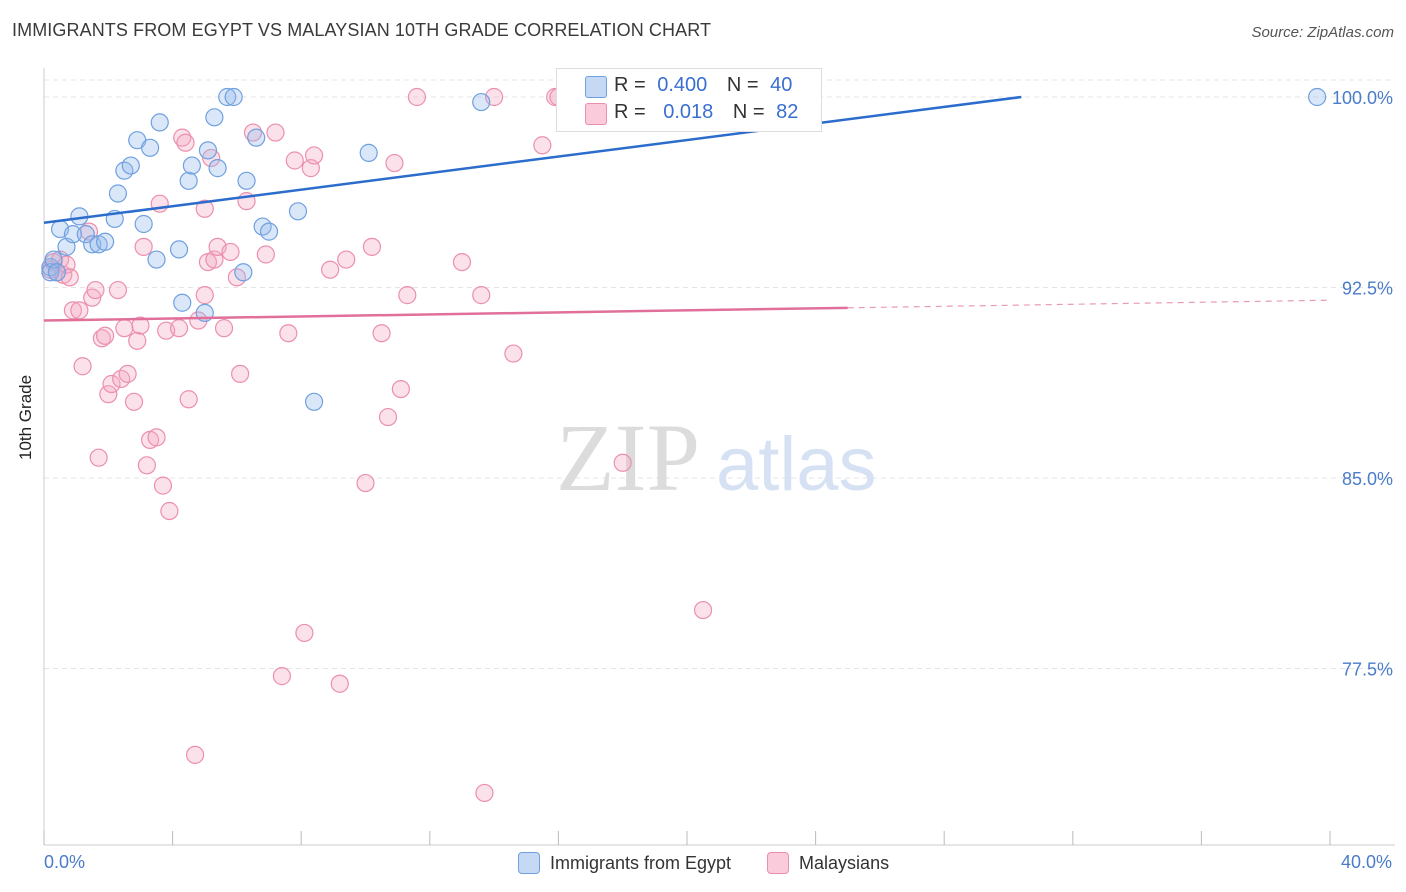  Describe the element at coordinates (445, 314) in the screenshot. I see `malaysians-trend-line` at that location.